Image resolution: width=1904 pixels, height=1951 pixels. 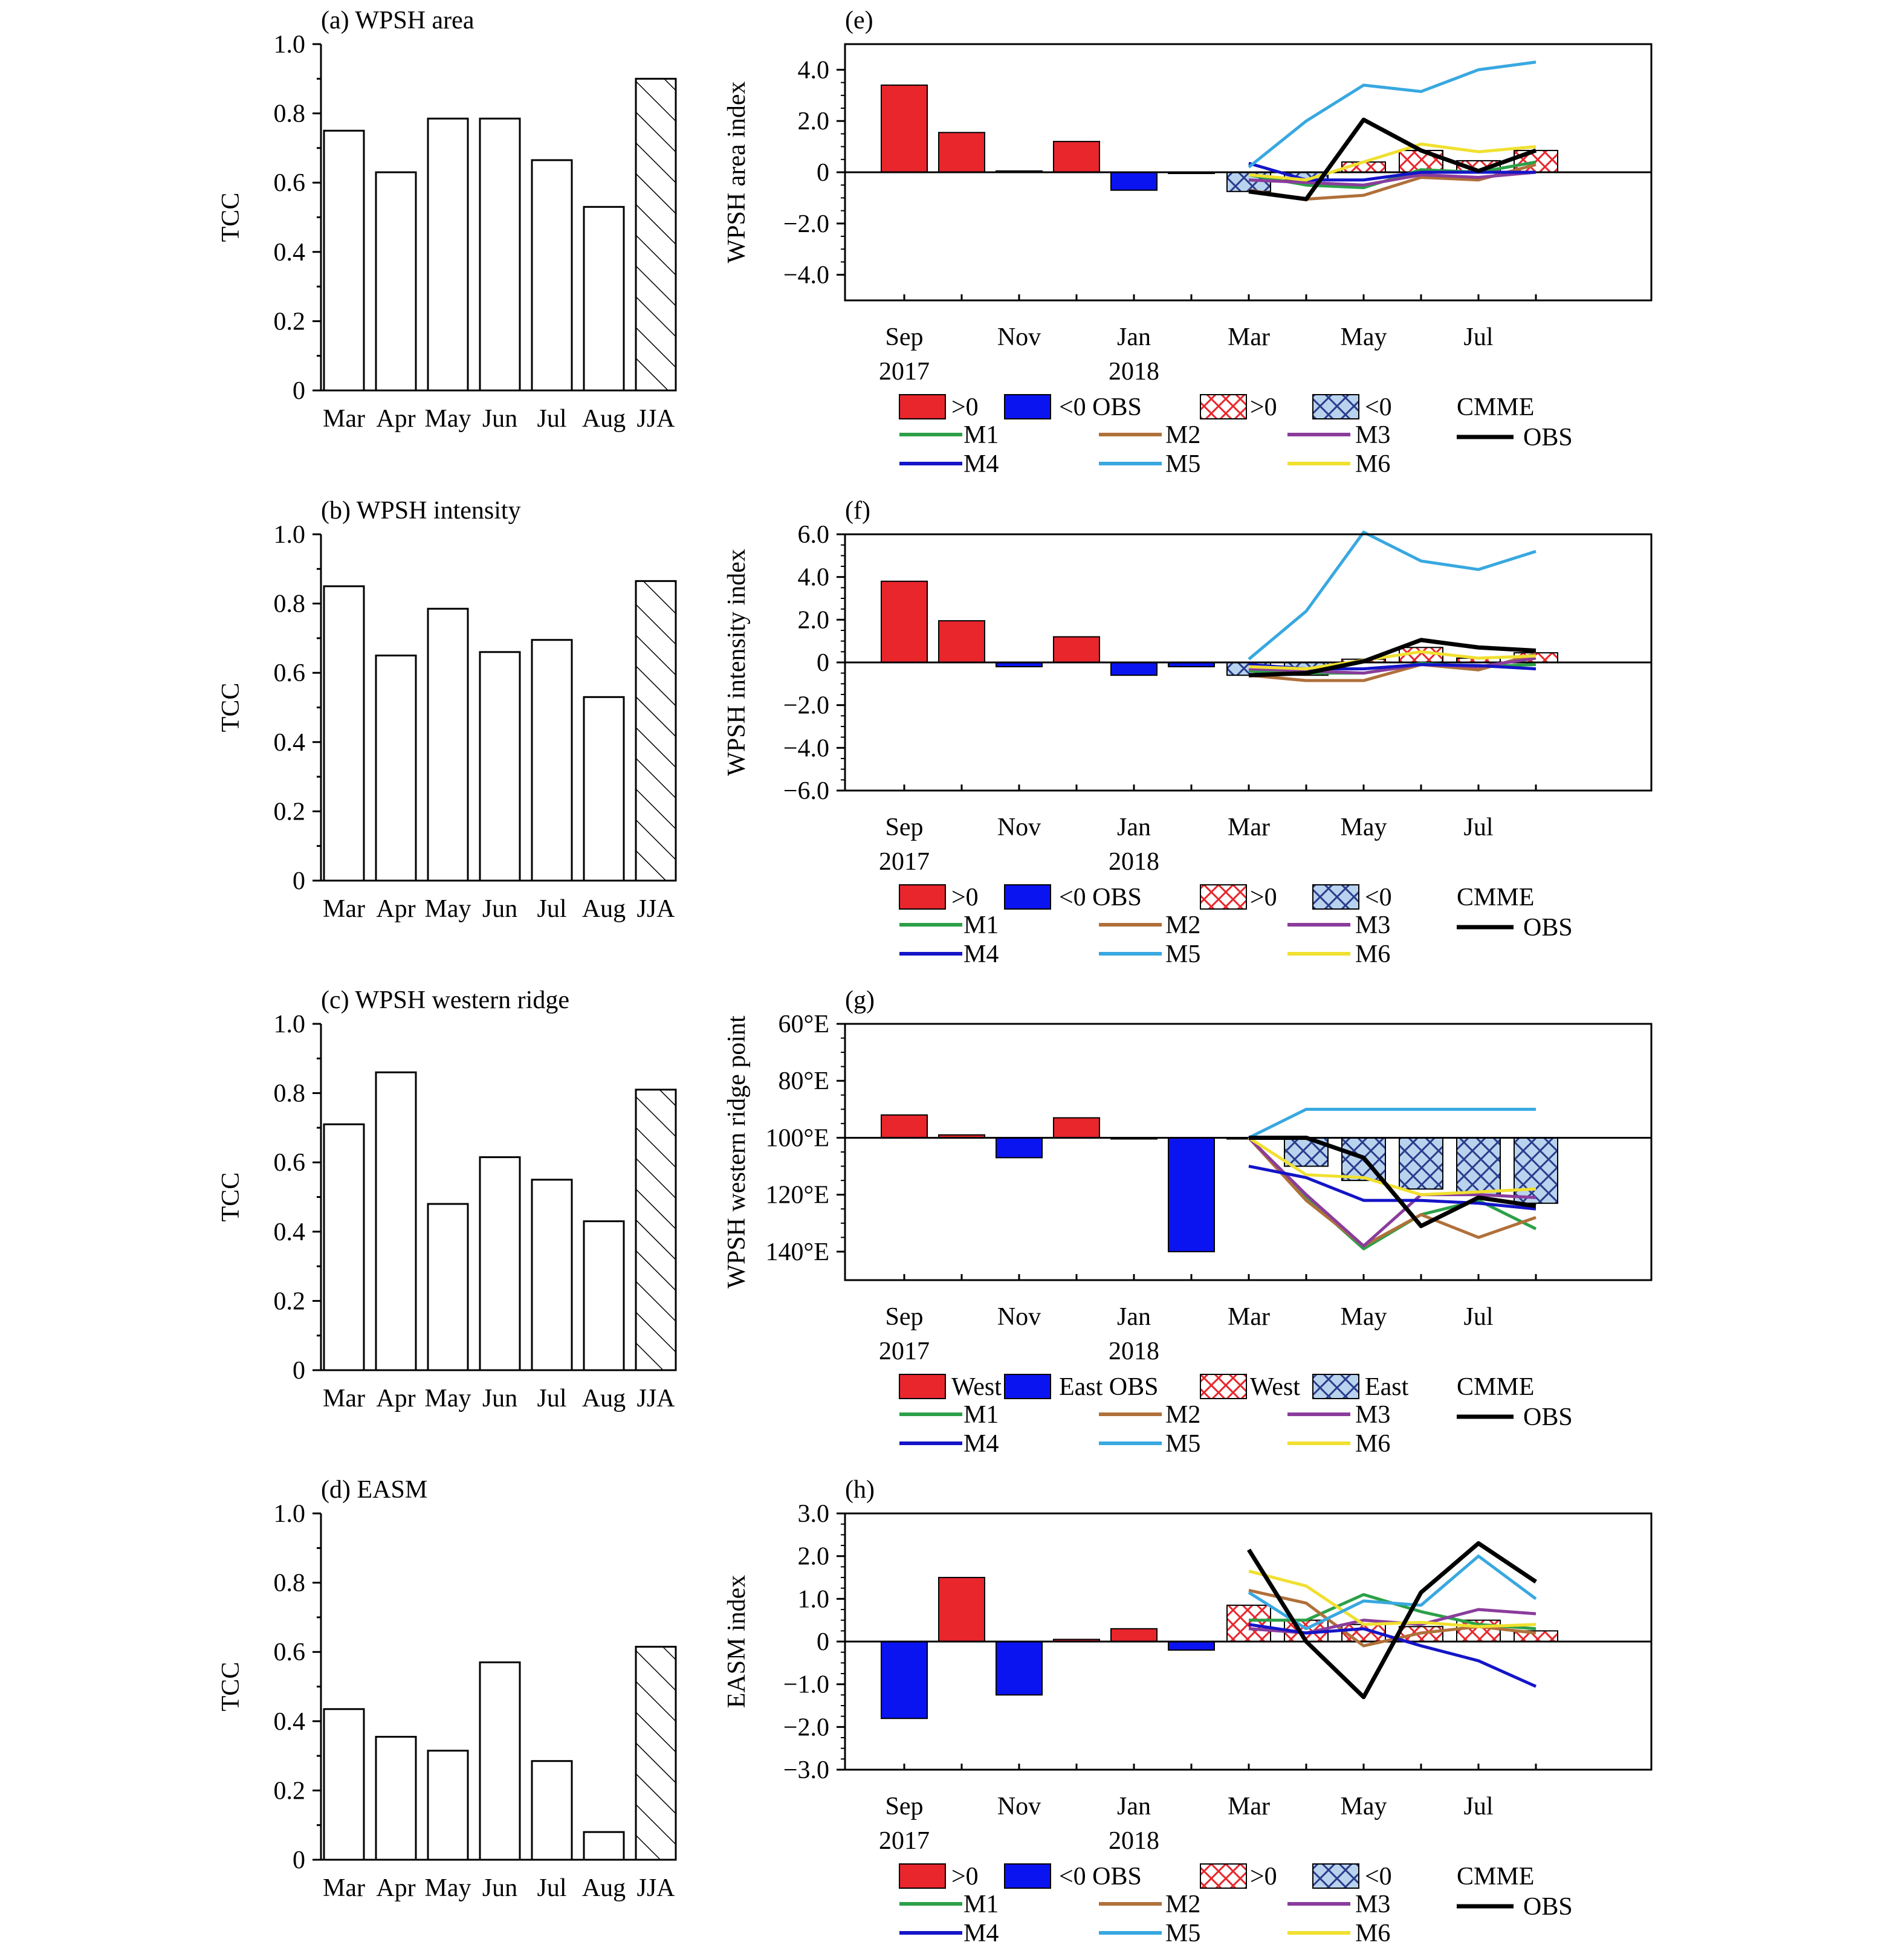 What do you see at coordinates (806, 791) in the screenshot?
I see `y-tick-label: −6.0` at bounding box center [806, 791].